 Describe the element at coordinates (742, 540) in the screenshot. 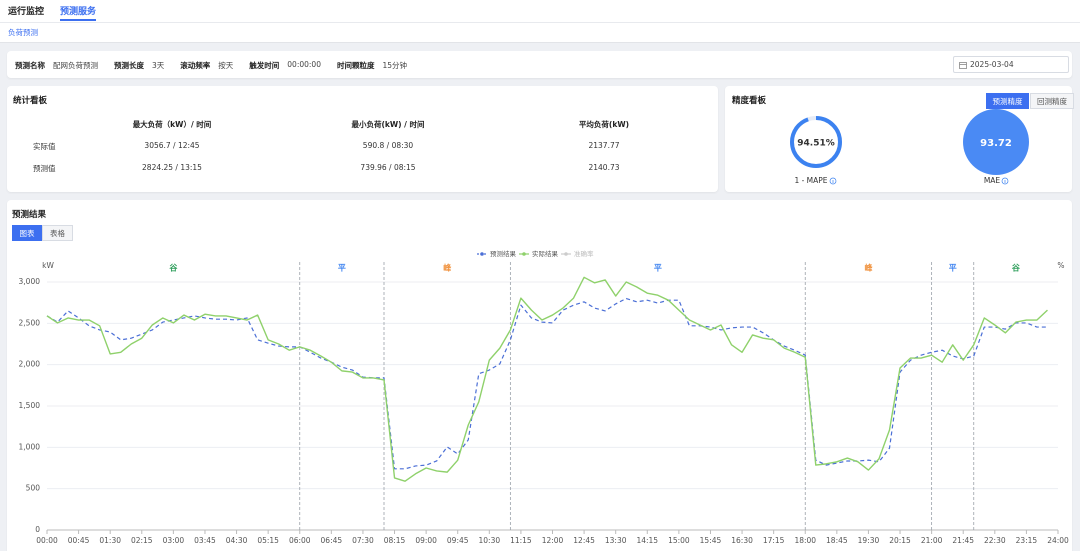

I see `x-tick-label: 16:30` at that location.